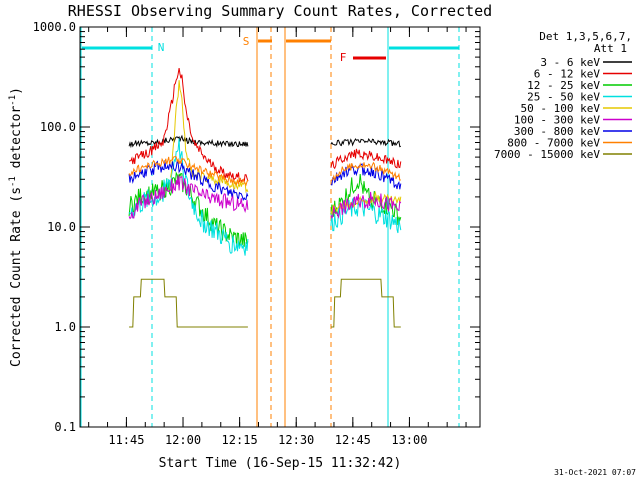 The image size is (640, 484). Describe the element at coordinates (183, 440) in the screenshot. I see `x-tick-label: 12:00` at that location.